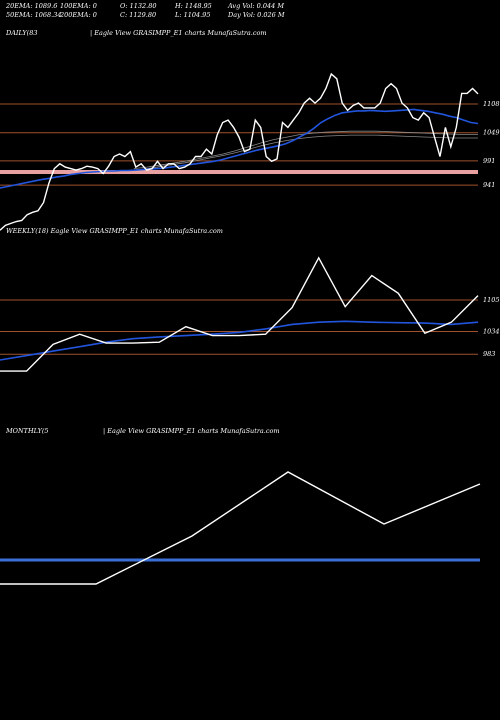  I want to click on level-label: 941, so click(489, 185).